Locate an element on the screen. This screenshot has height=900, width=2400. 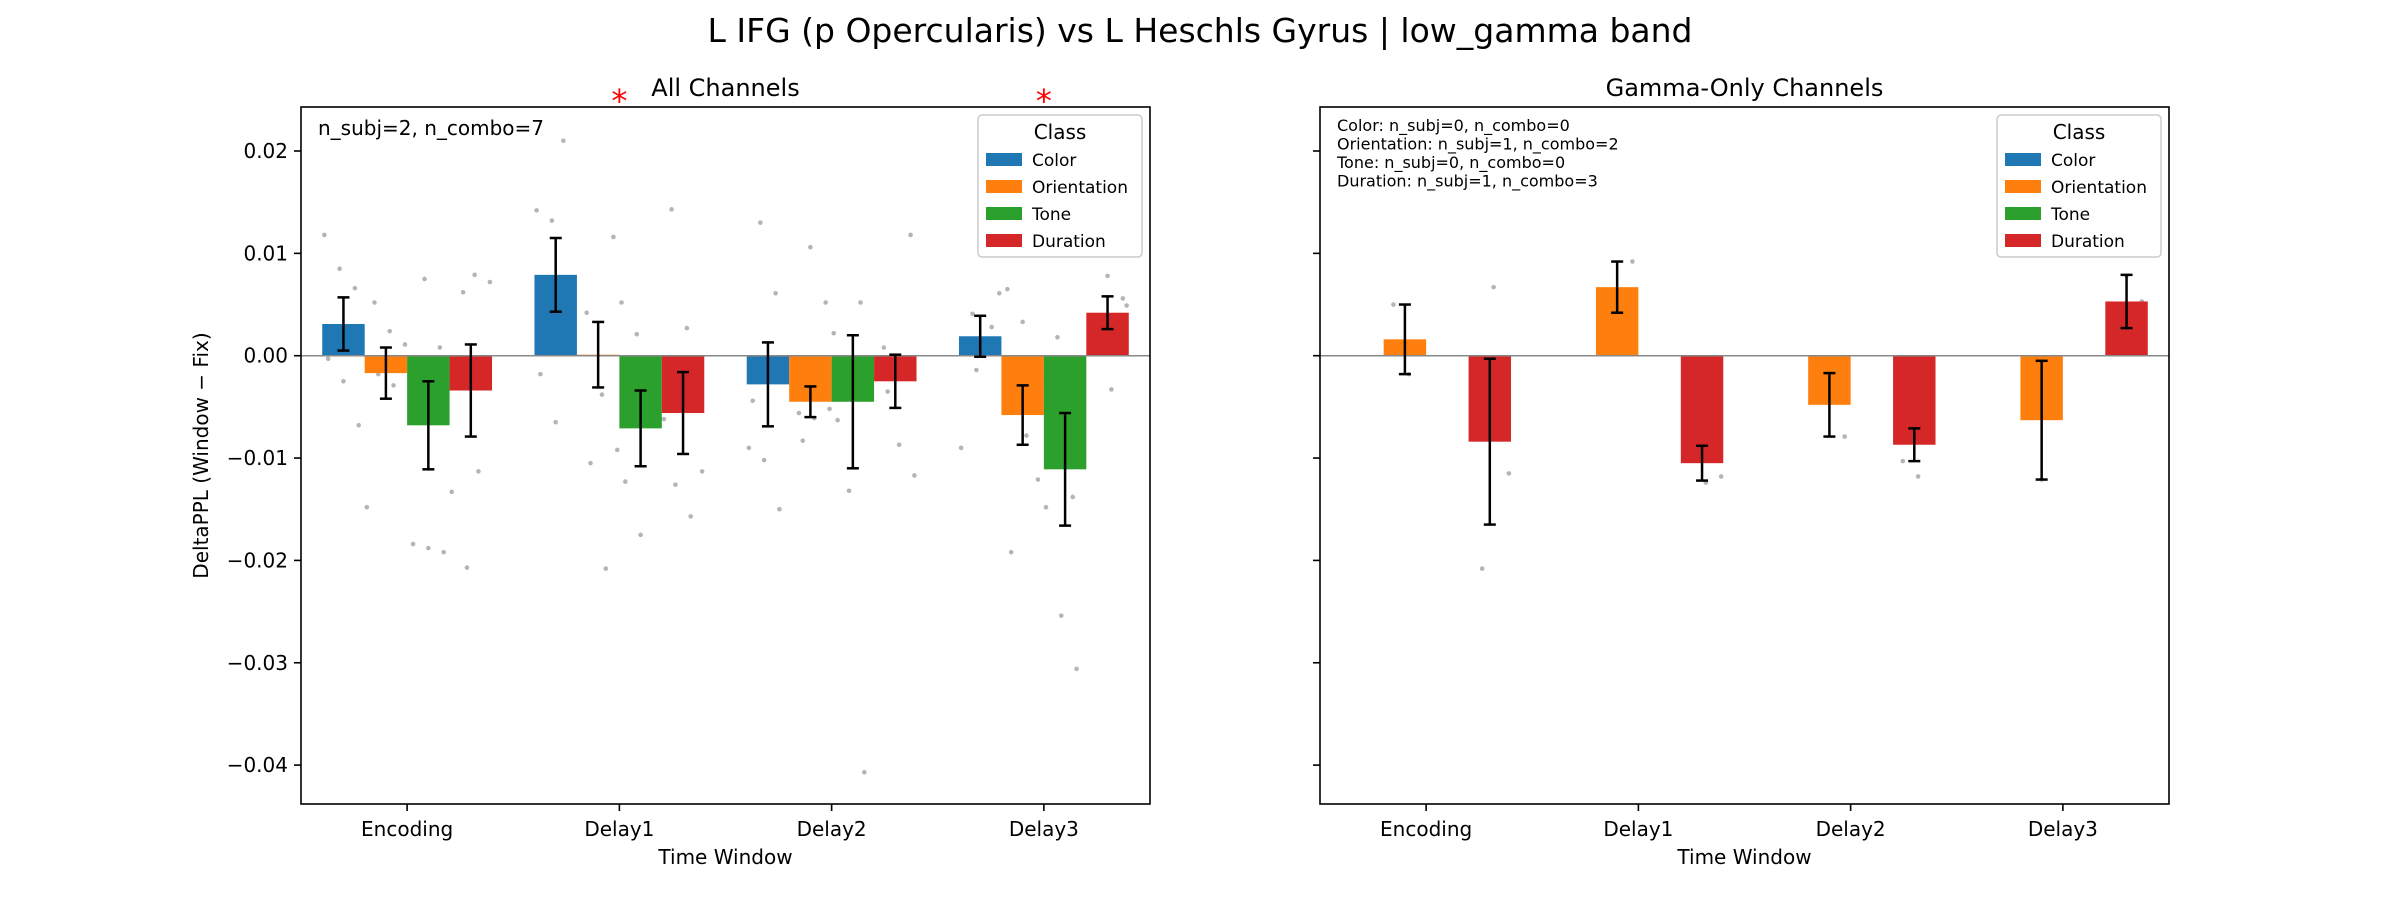
significance-star: * is located at coordinates (1044, 101).